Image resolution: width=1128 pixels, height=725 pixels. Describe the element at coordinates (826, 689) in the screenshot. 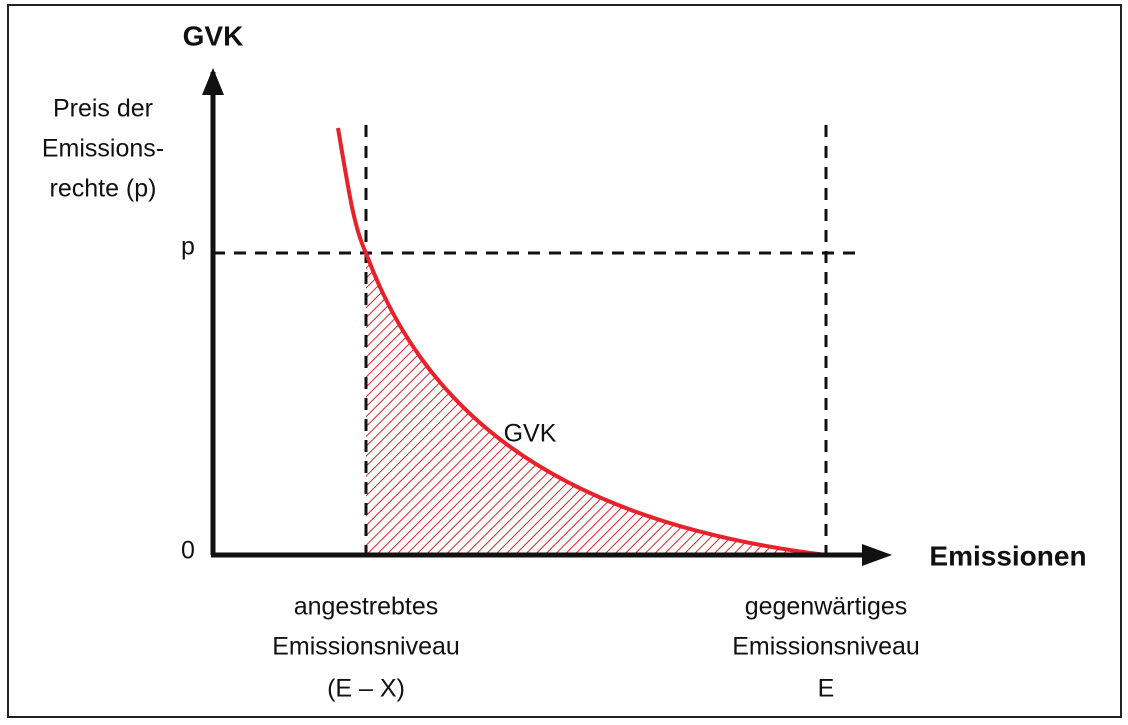

I see `marker-label: E` at that location.